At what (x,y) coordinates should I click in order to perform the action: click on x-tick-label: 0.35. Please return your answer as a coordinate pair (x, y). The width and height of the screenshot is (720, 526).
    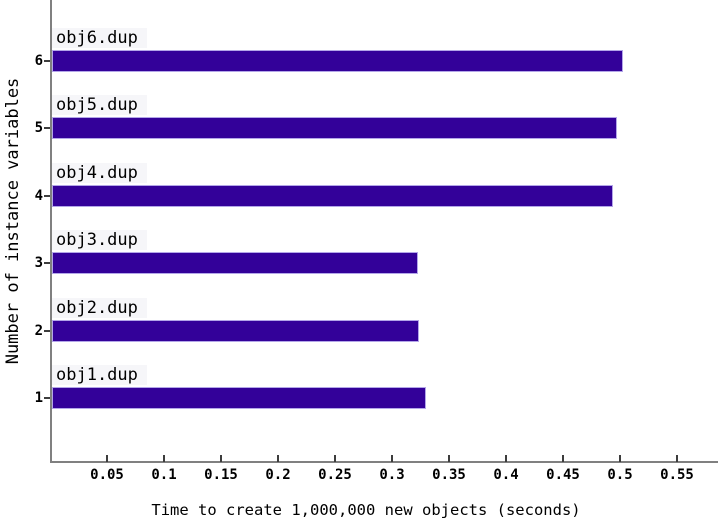
    Looking at the image, I should click on (449, 475).